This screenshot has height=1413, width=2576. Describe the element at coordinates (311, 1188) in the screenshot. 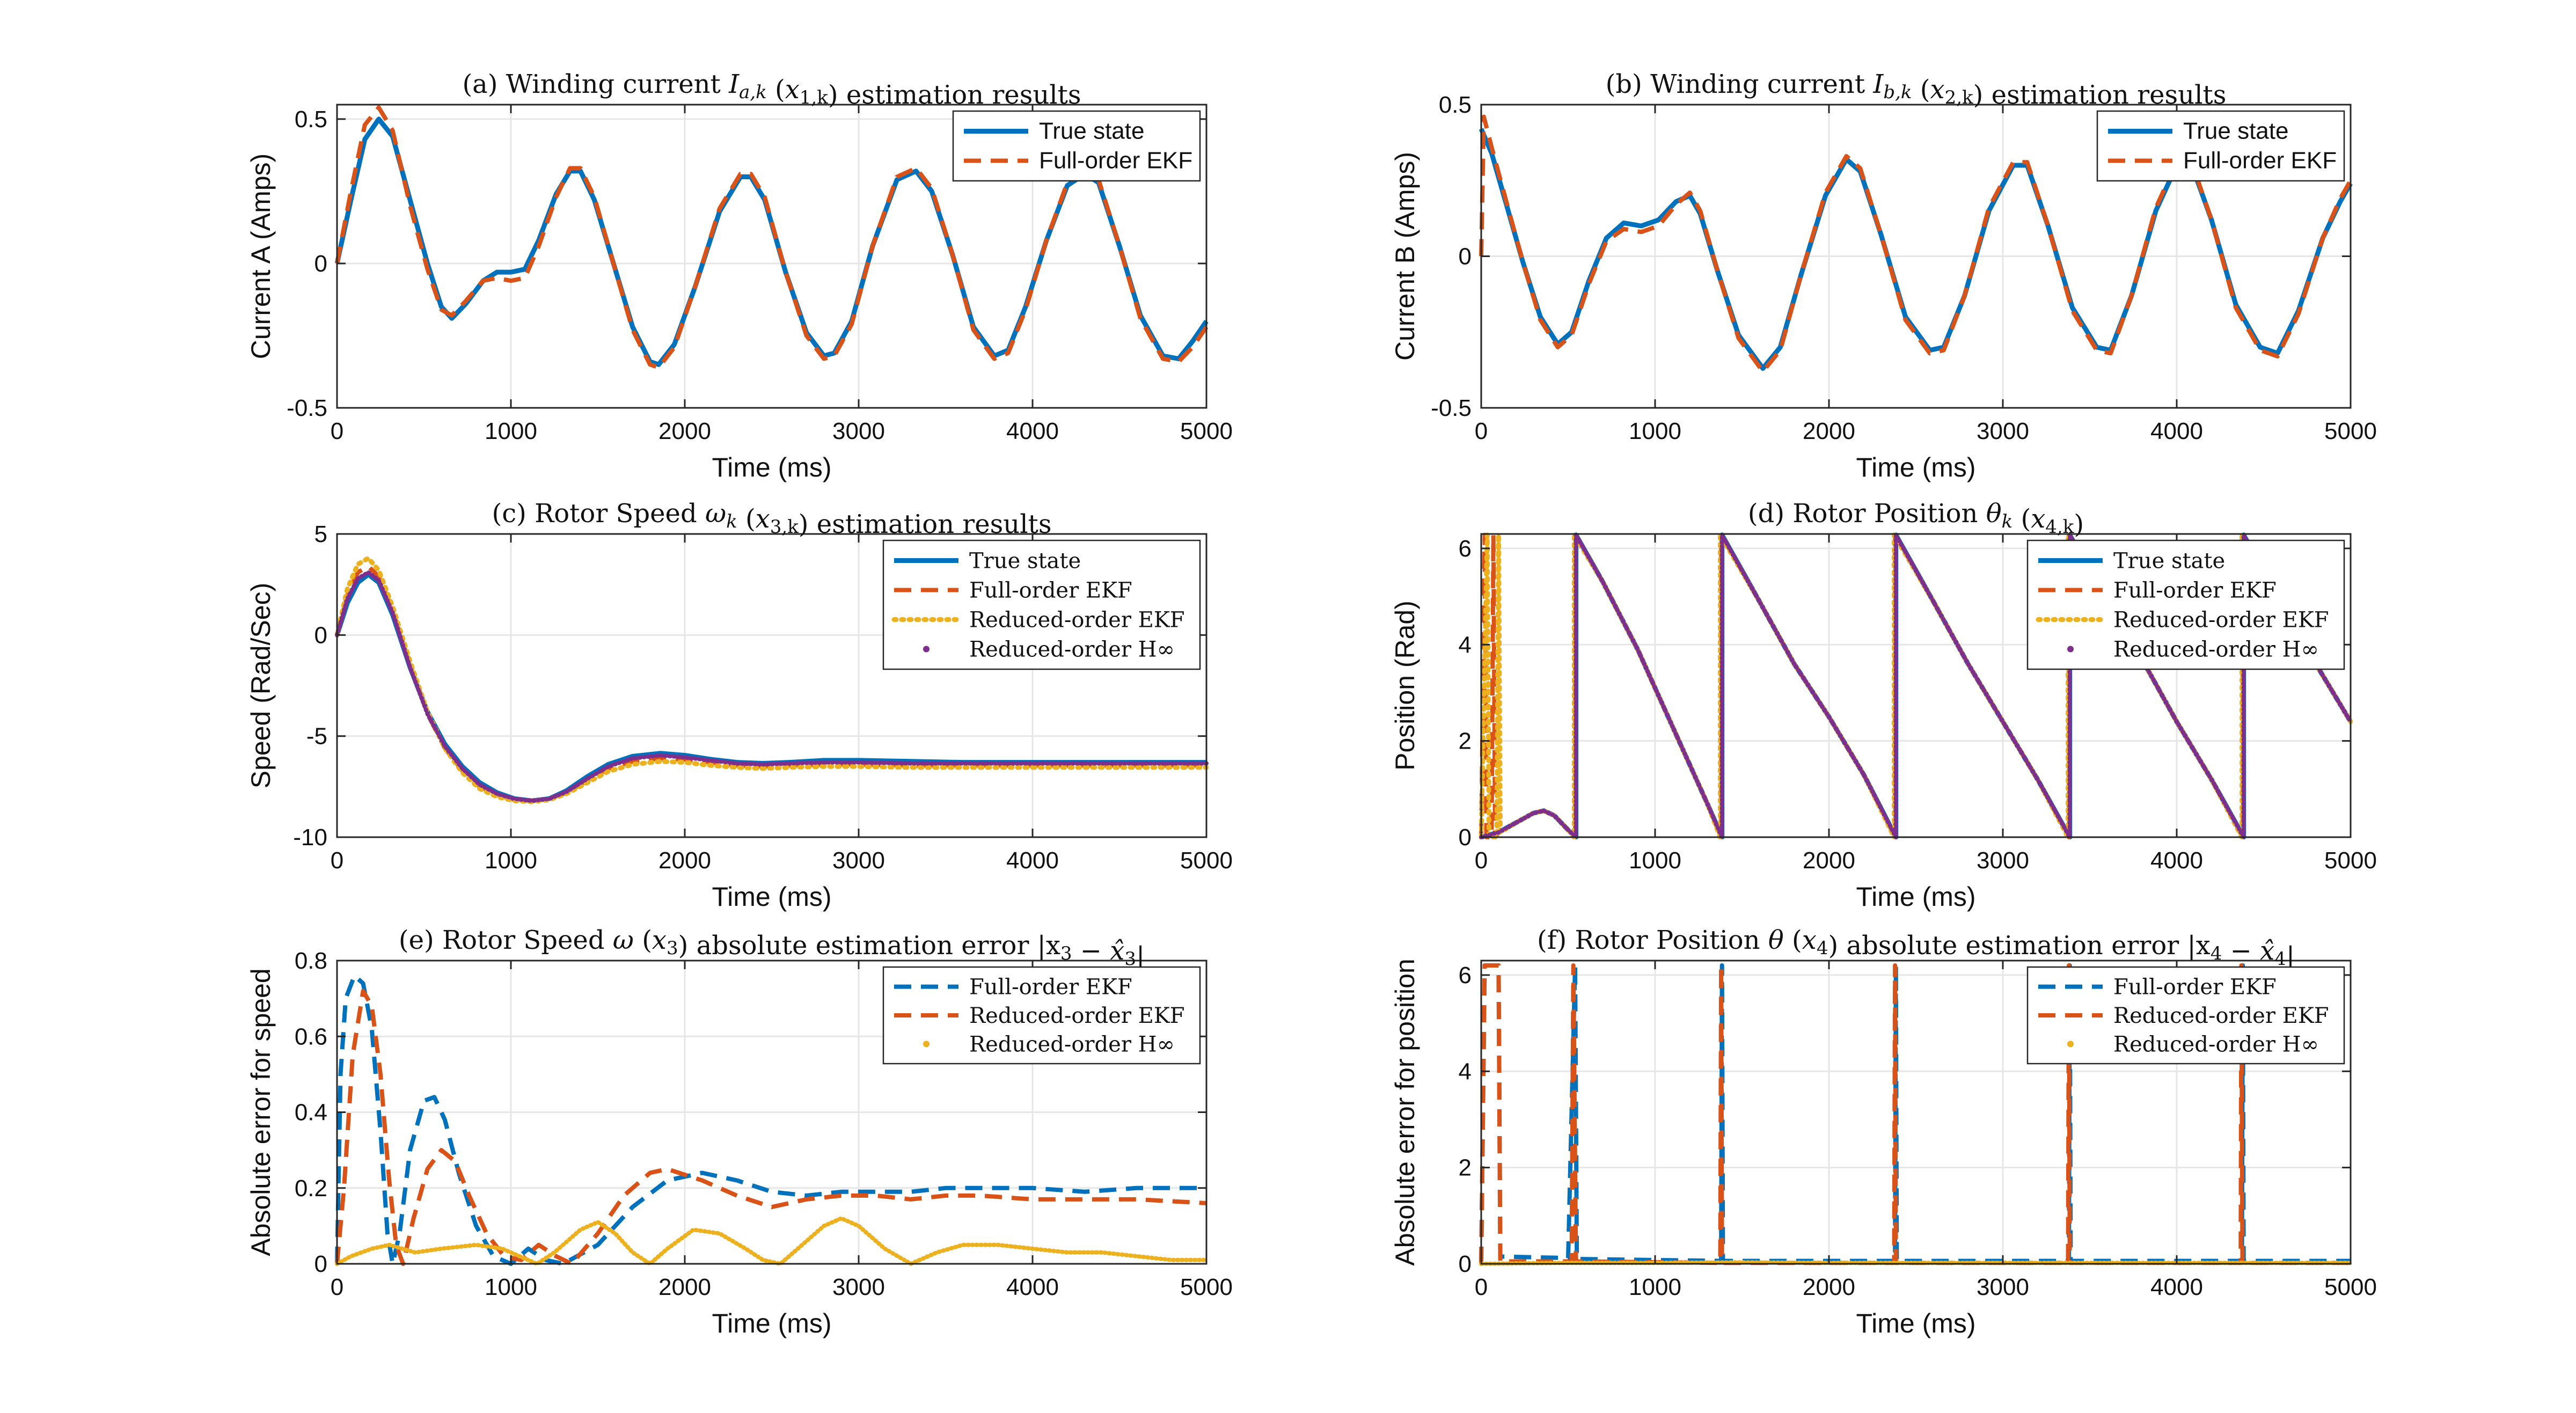

I see `y-tick-label: 0.2` at that location.